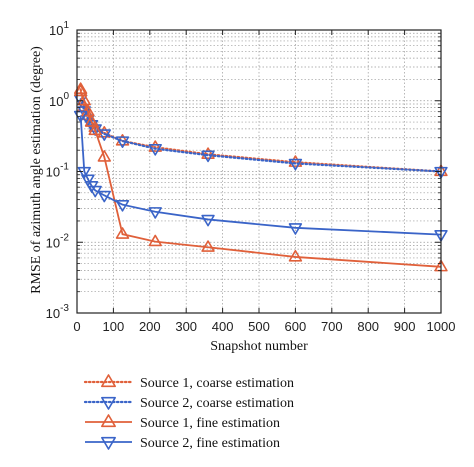  What do you see at coordinates (186, 326) in the screenshot?
I see `x-tick-label: 300` at bounding box center [186, 326].